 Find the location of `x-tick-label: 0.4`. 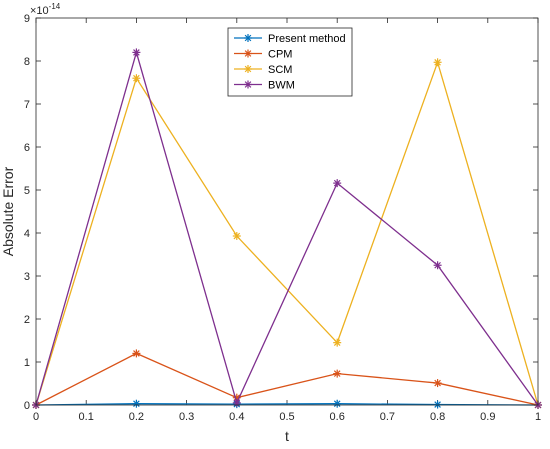

x-tick-label: 0.4 is located at coordinates (236, 417).